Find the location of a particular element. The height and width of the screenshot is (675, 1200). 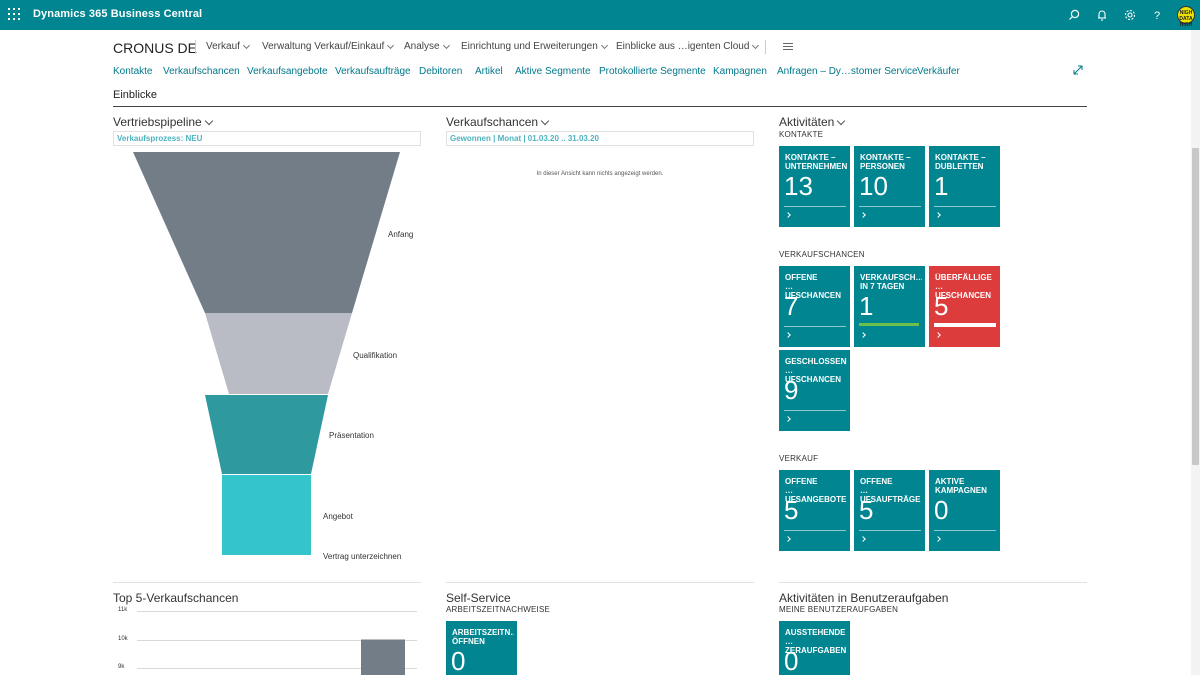

scrollbar-thumb is located at coordinates (1195, 306).